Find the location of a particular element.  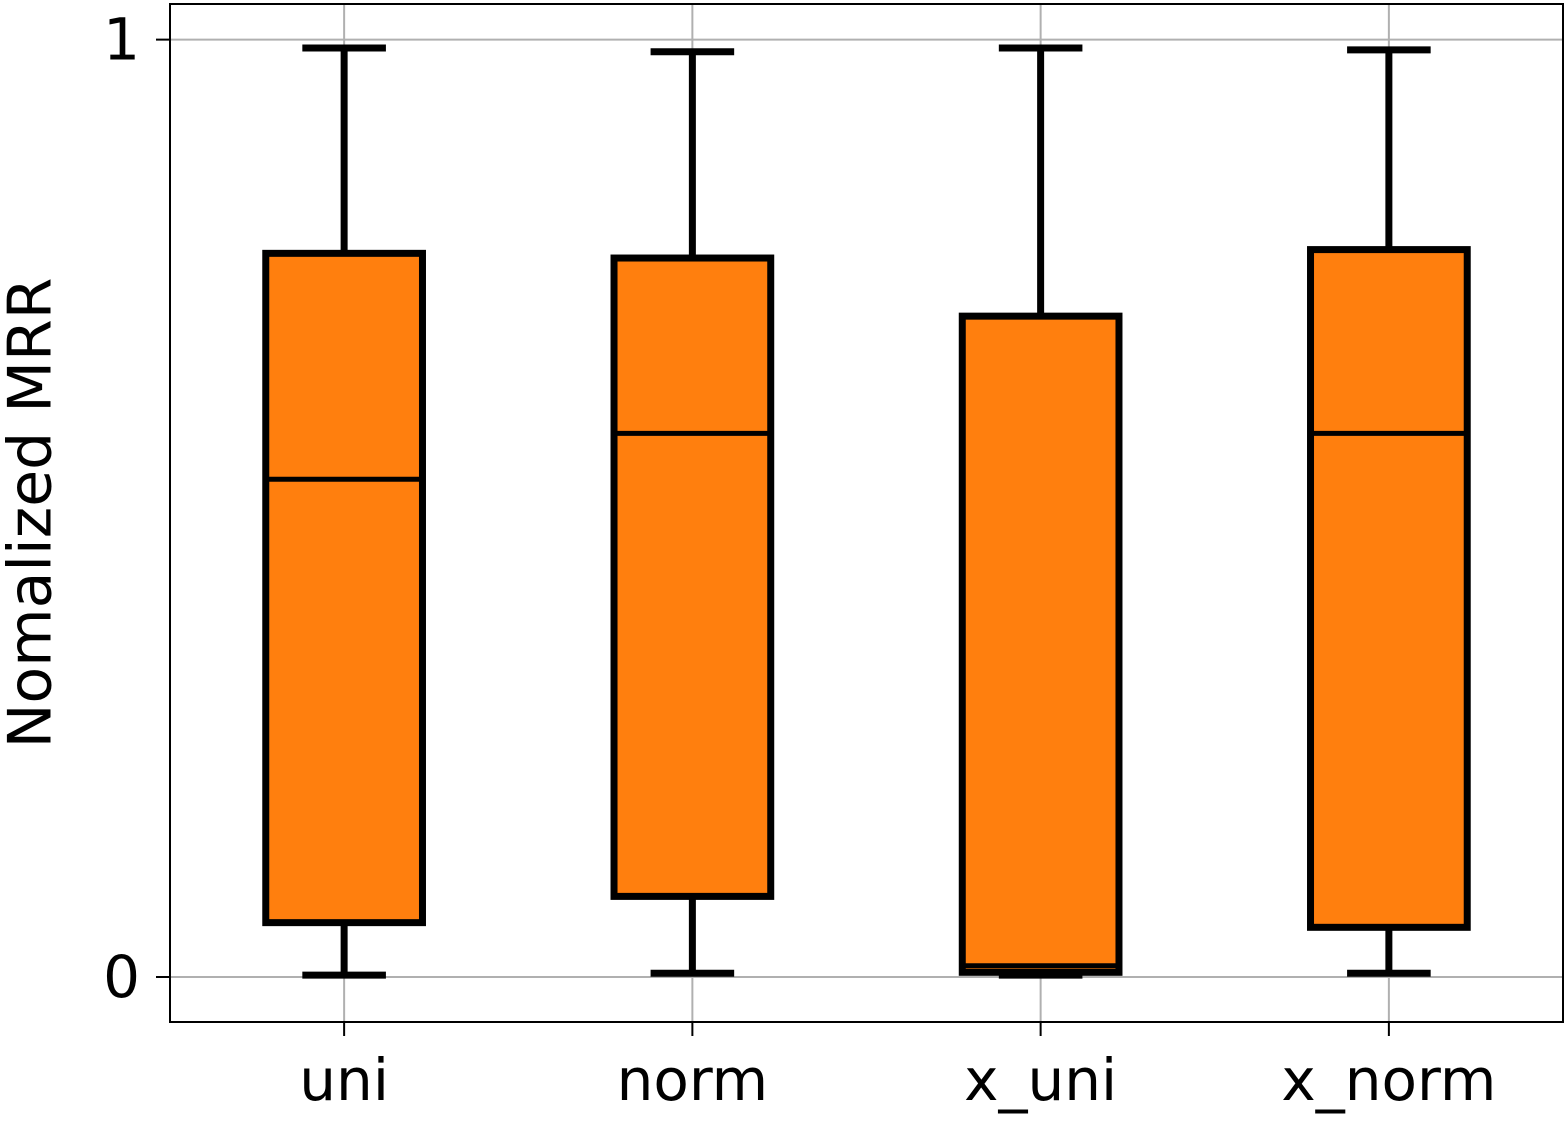

y-tick-label: 0 is located at coordinates (121, 977).